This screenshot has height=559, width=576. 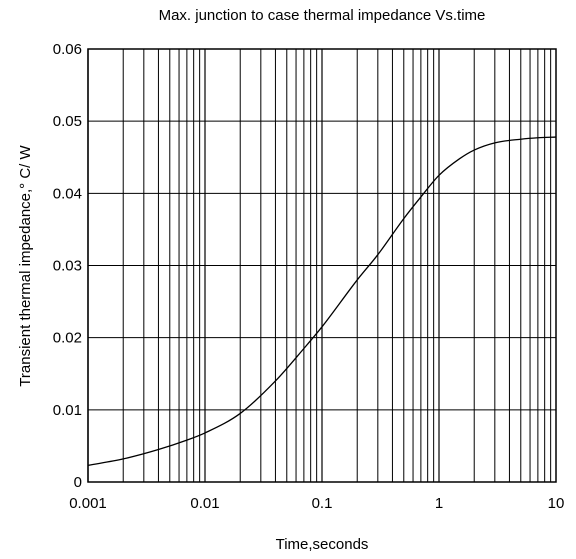 What do you see at coordinates (67, 338) in the screenshot?
I see `y-tick-label: 0.02` at bounding box center [67, 338].